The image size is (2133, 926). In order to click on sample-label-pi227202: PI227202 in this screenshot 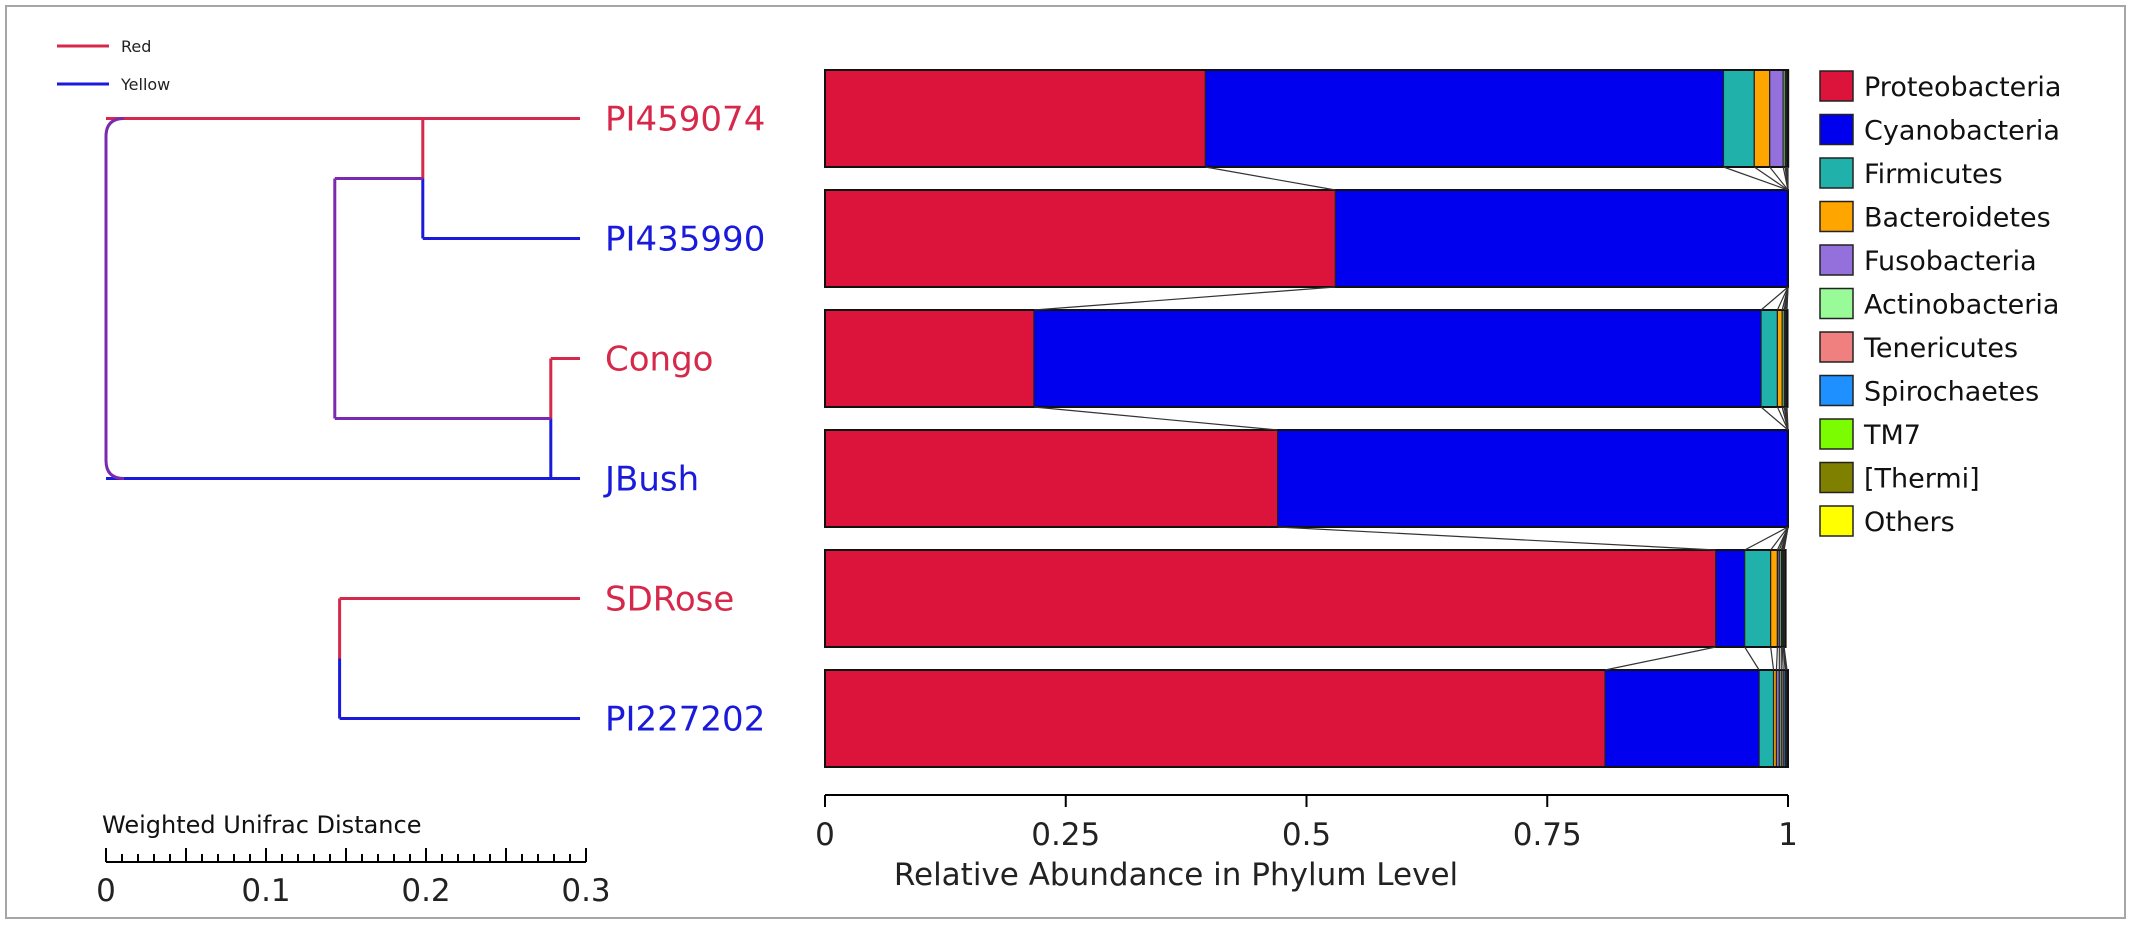, I will do `click(685, 720)`.